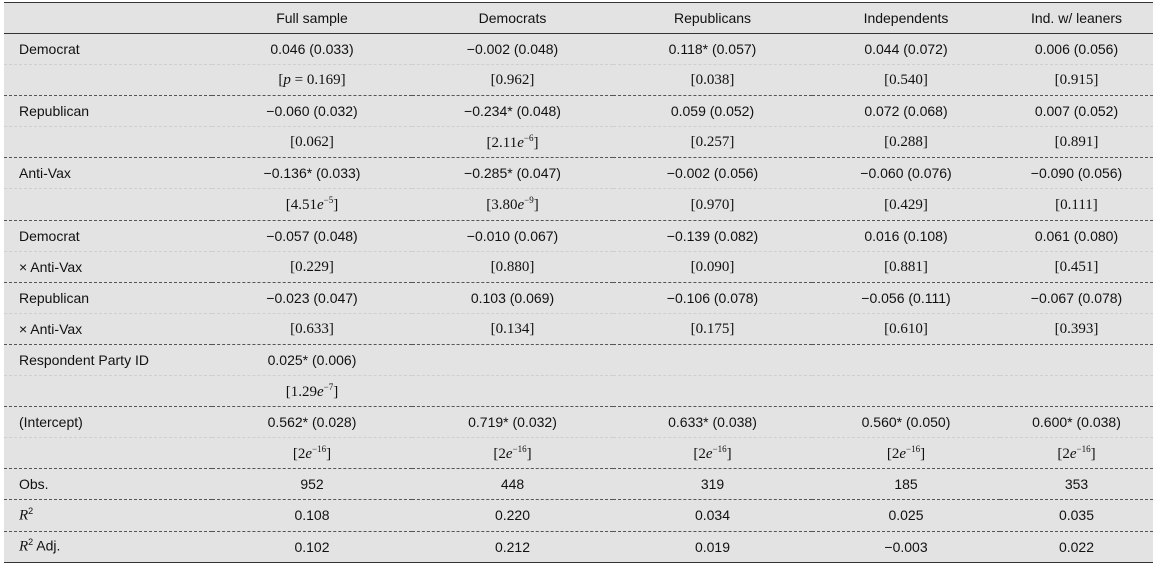 This screenshot has width=1155, height=571. Describe the element at coordinates (1076, 453) in the screenshot. I see `cell-ind-leaners: [2e−16]` at that location.